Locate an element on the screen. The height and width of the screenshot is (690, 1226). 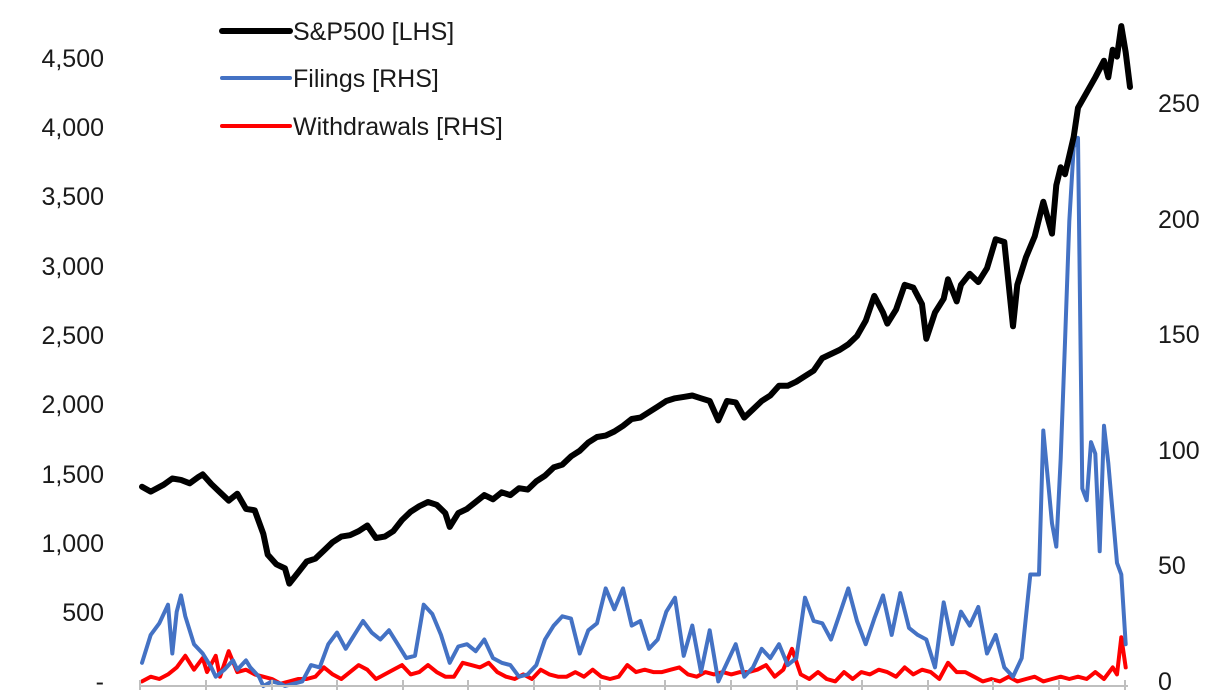
left-tick-label: 2,500 is located at coordinates (72, 336).